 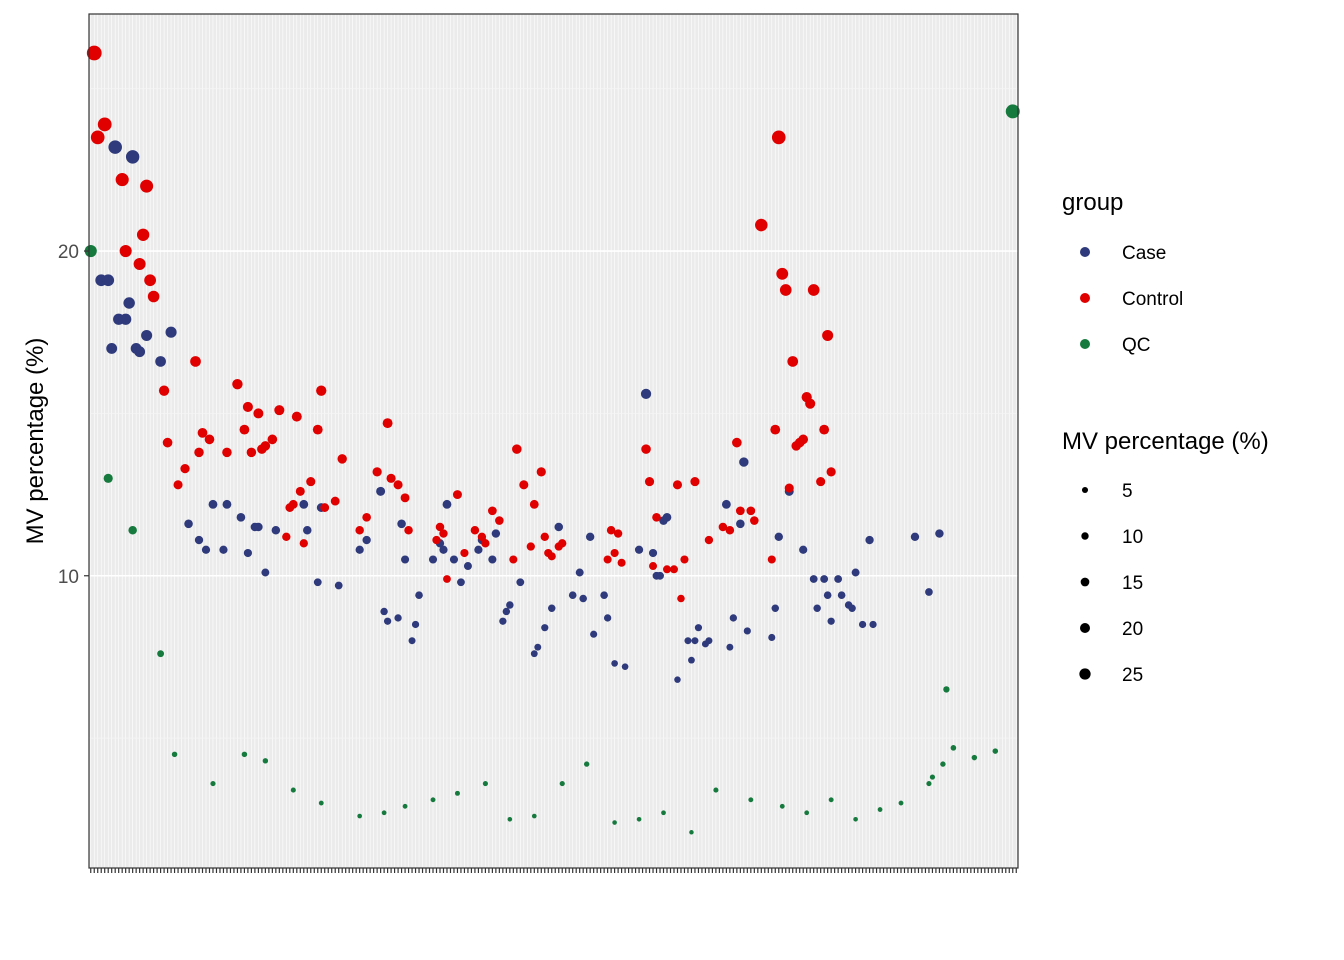 I want to click on legend-size-label: 5, so click(x=1127, y=491).